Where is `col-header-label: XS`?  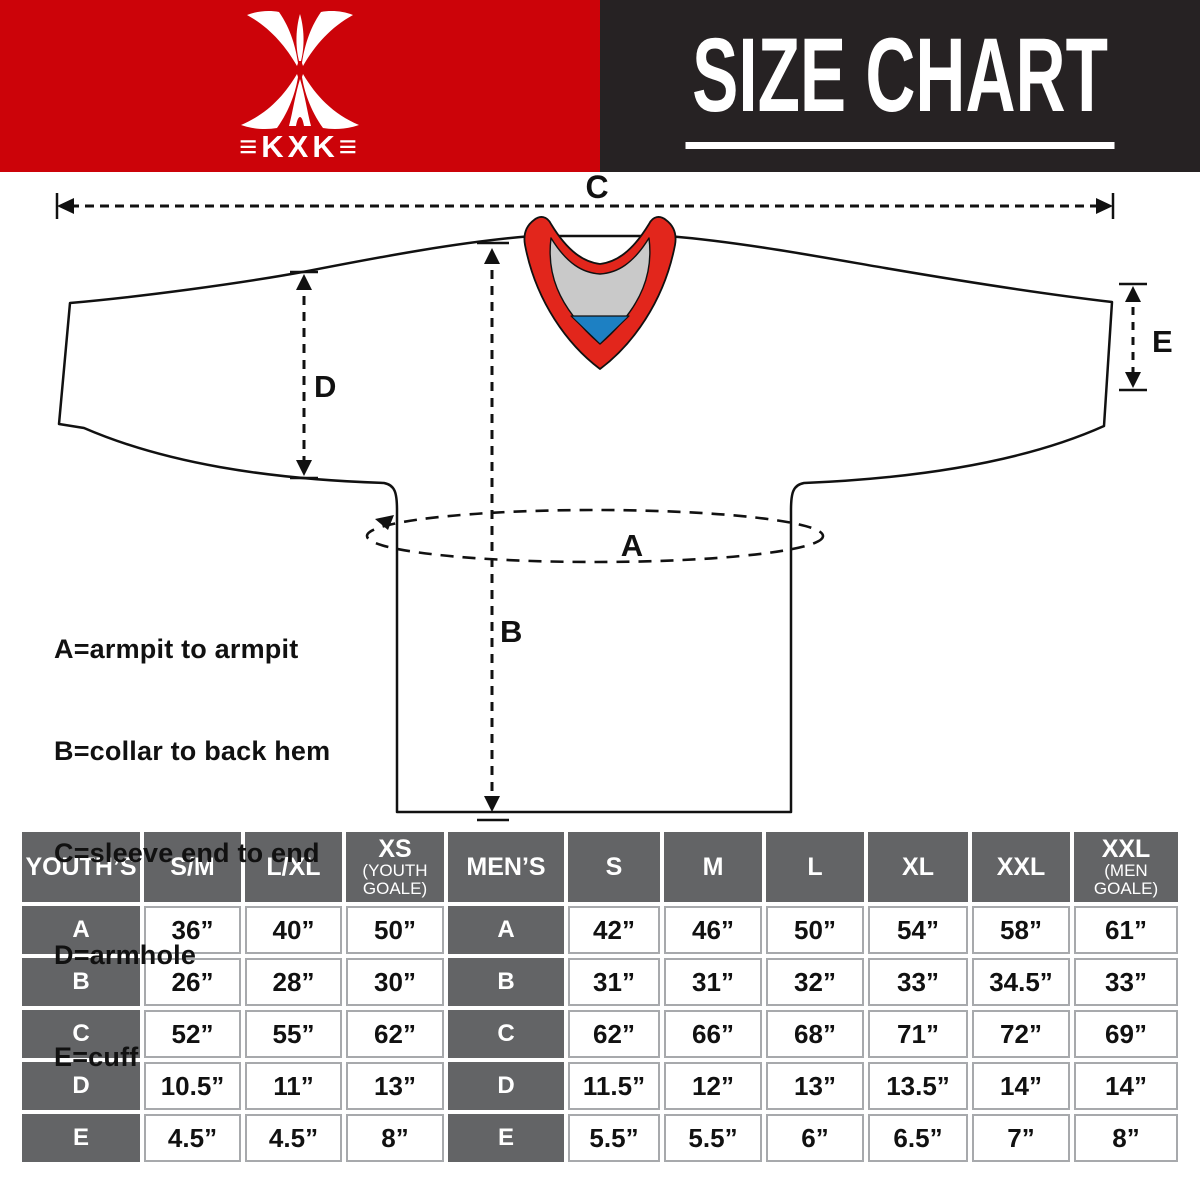
col-header-label: XS is located at coordinates (395, 849).